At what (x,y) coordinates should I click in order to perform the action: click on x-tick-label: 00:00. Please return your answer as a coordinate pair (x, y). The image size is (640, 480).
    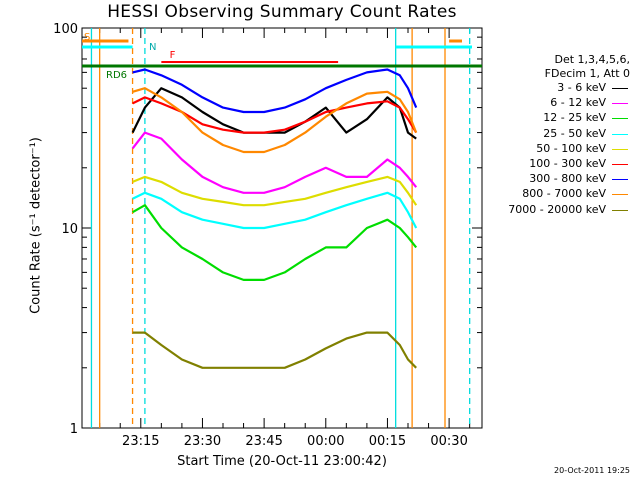
    Looking at the image, I should click on (325, 441).